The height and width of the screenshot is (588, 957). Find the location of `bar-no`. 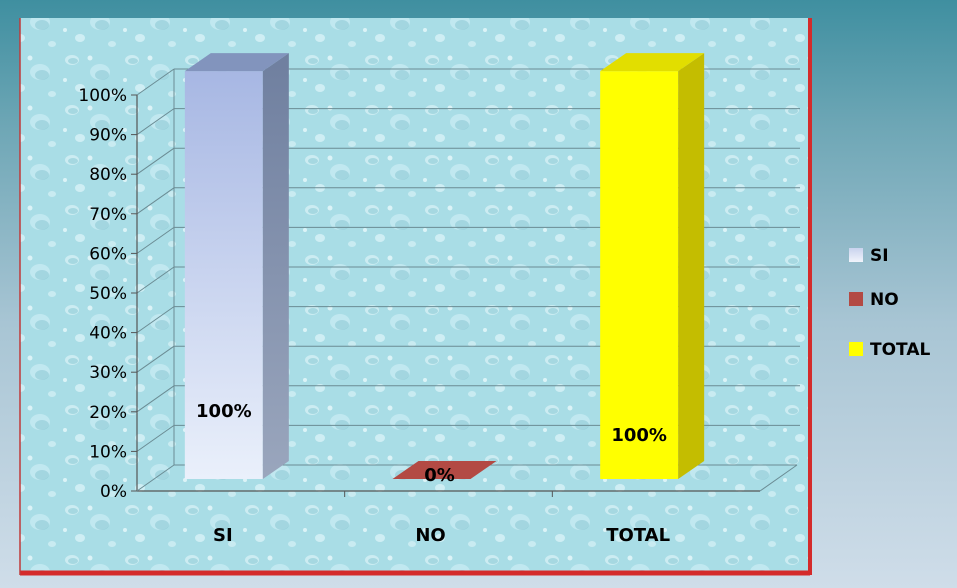

bar-no is located at coordinates (444, 470).